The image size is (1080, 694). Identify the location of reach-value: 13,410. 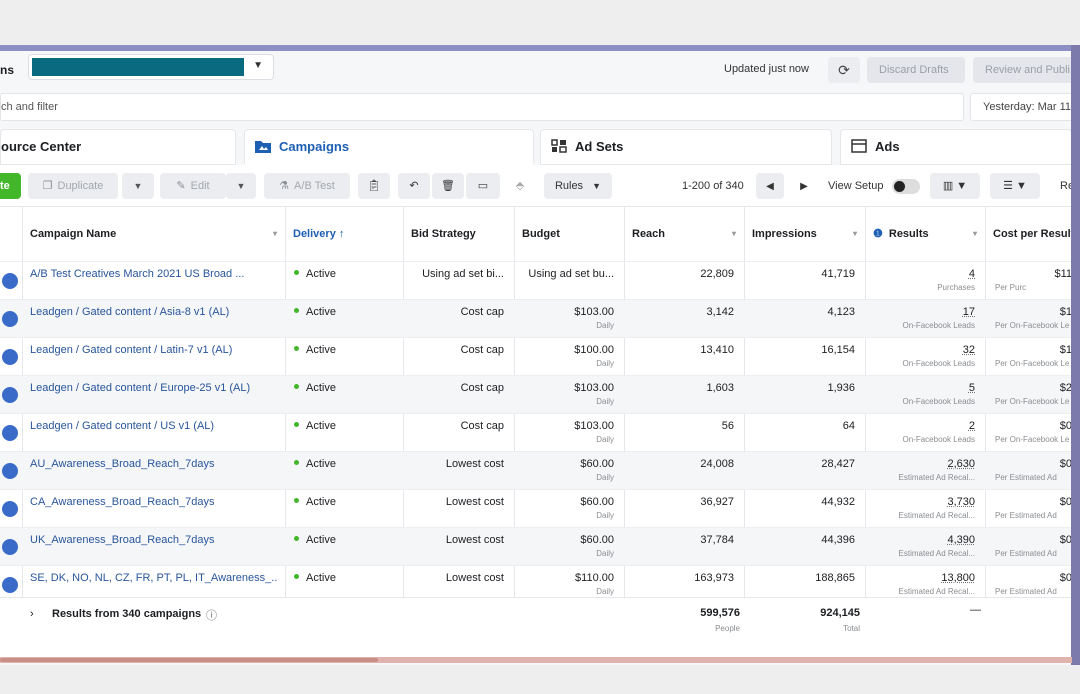
(717, 350).